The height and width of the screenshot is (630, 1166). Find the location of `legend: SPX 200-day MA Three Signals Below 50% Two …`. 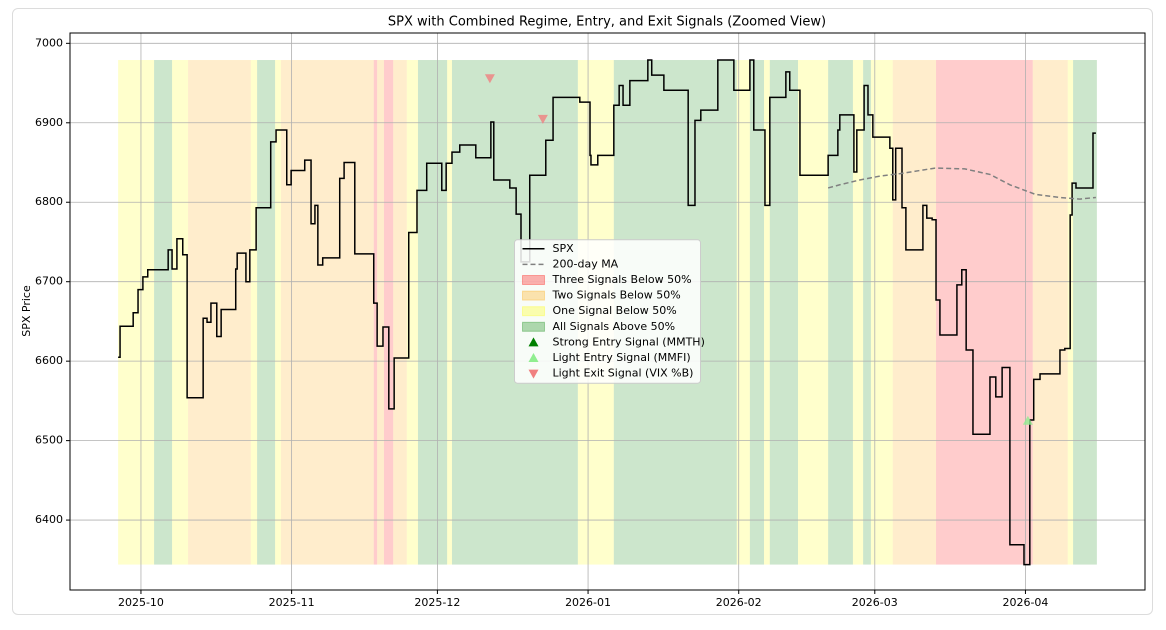

legend: SPX 200-day MA Three Signals Below 50% Two … is located at coordinates (609, 311).